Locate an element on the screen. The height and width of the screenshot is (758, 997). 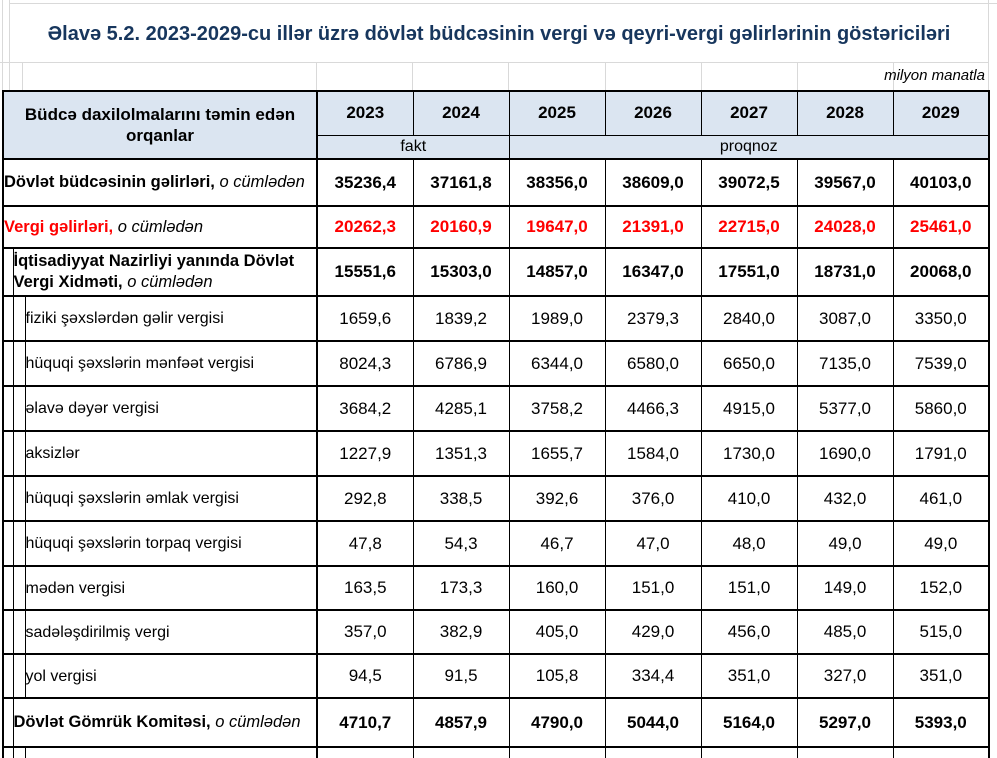
value-cell: 3087,0 is located at coordinates (845, 318).